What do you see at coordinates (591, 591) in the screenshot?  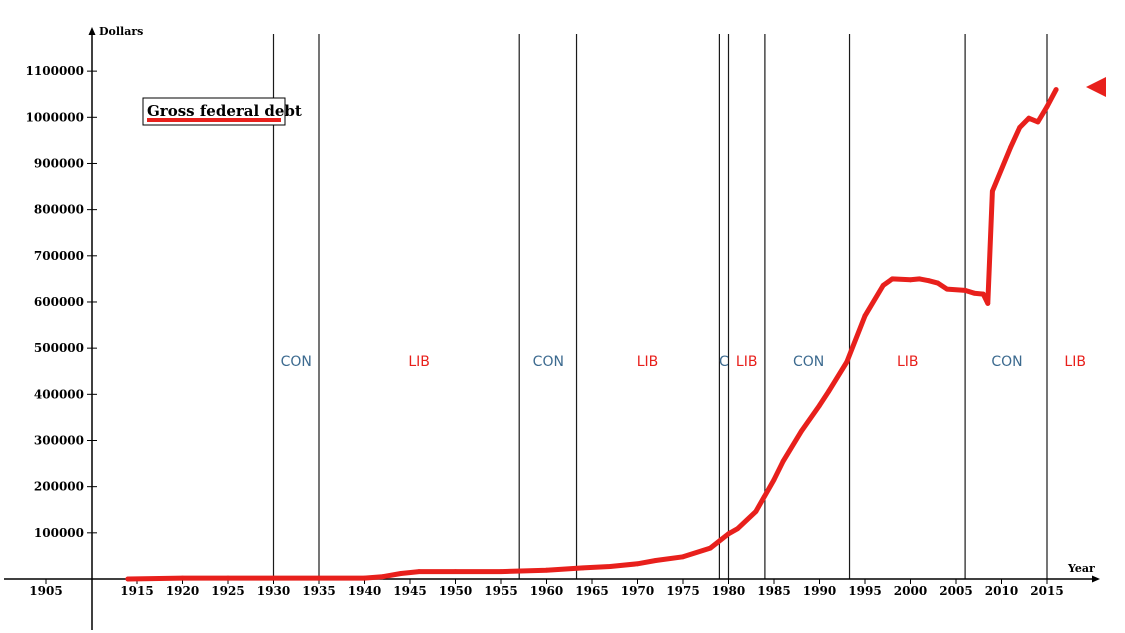 I see `x-tick-label: 1965` at bounding box center [591, 591].